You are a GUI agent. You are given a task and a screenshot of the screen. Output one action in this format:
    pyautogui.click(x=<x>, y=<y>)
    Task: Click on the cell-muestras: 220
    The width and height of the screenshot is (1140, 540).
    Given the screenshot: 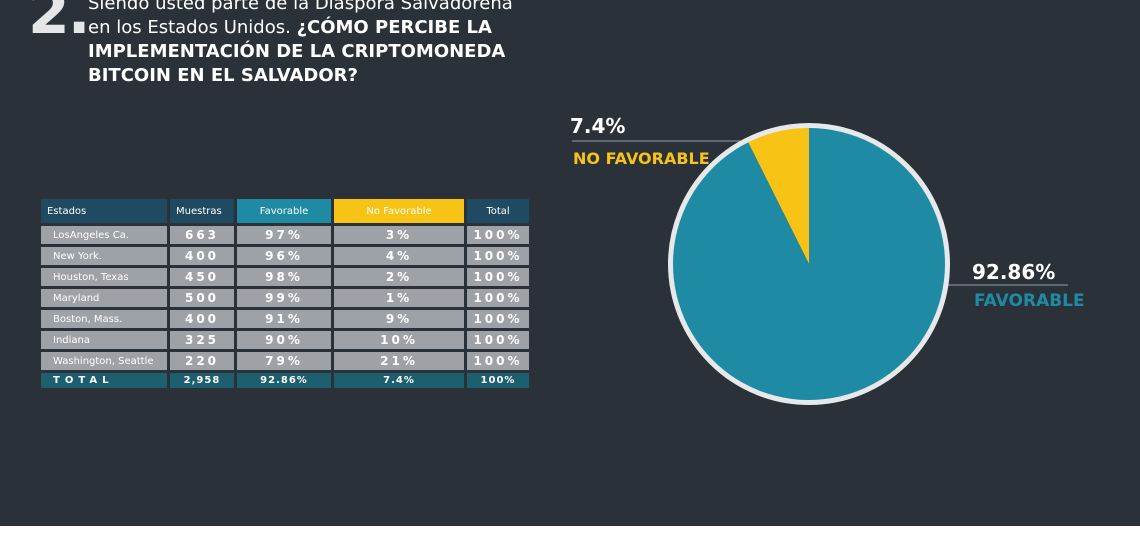 What is the action you would take?
    pyautogui.click(x=202, y=361)
    